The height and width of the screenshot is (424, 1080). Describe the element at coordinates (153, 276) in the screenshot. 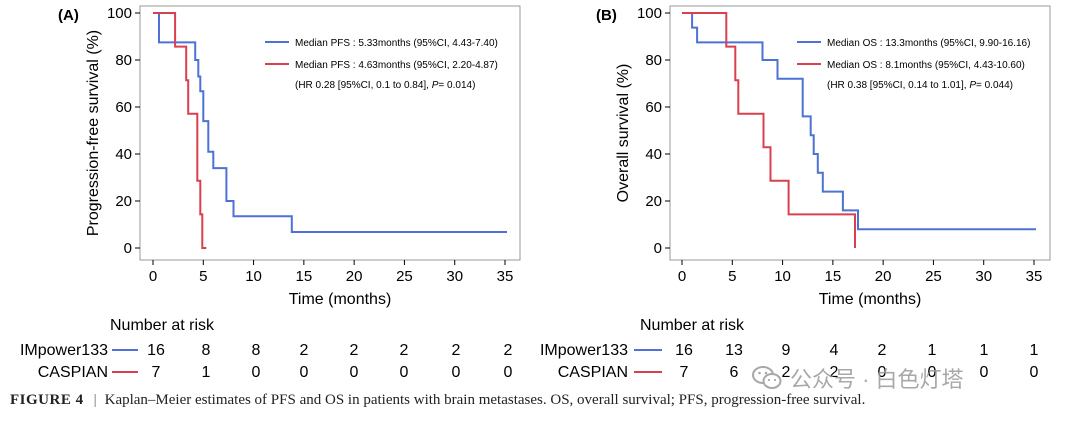

I see `x-tick-label-a: 0` at that location.